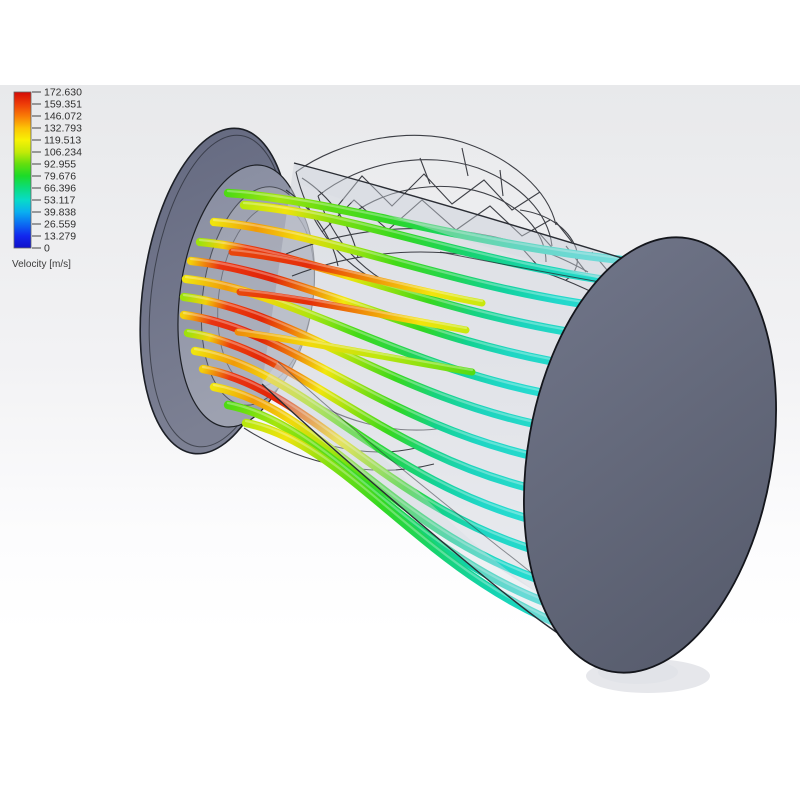 The width and height of the screenshot is (800, 800). What do you see at coordinates (63, 93) in the screenshot?
I see `colorbar-tick-label: 172.630` at bounding box center [63, 93].